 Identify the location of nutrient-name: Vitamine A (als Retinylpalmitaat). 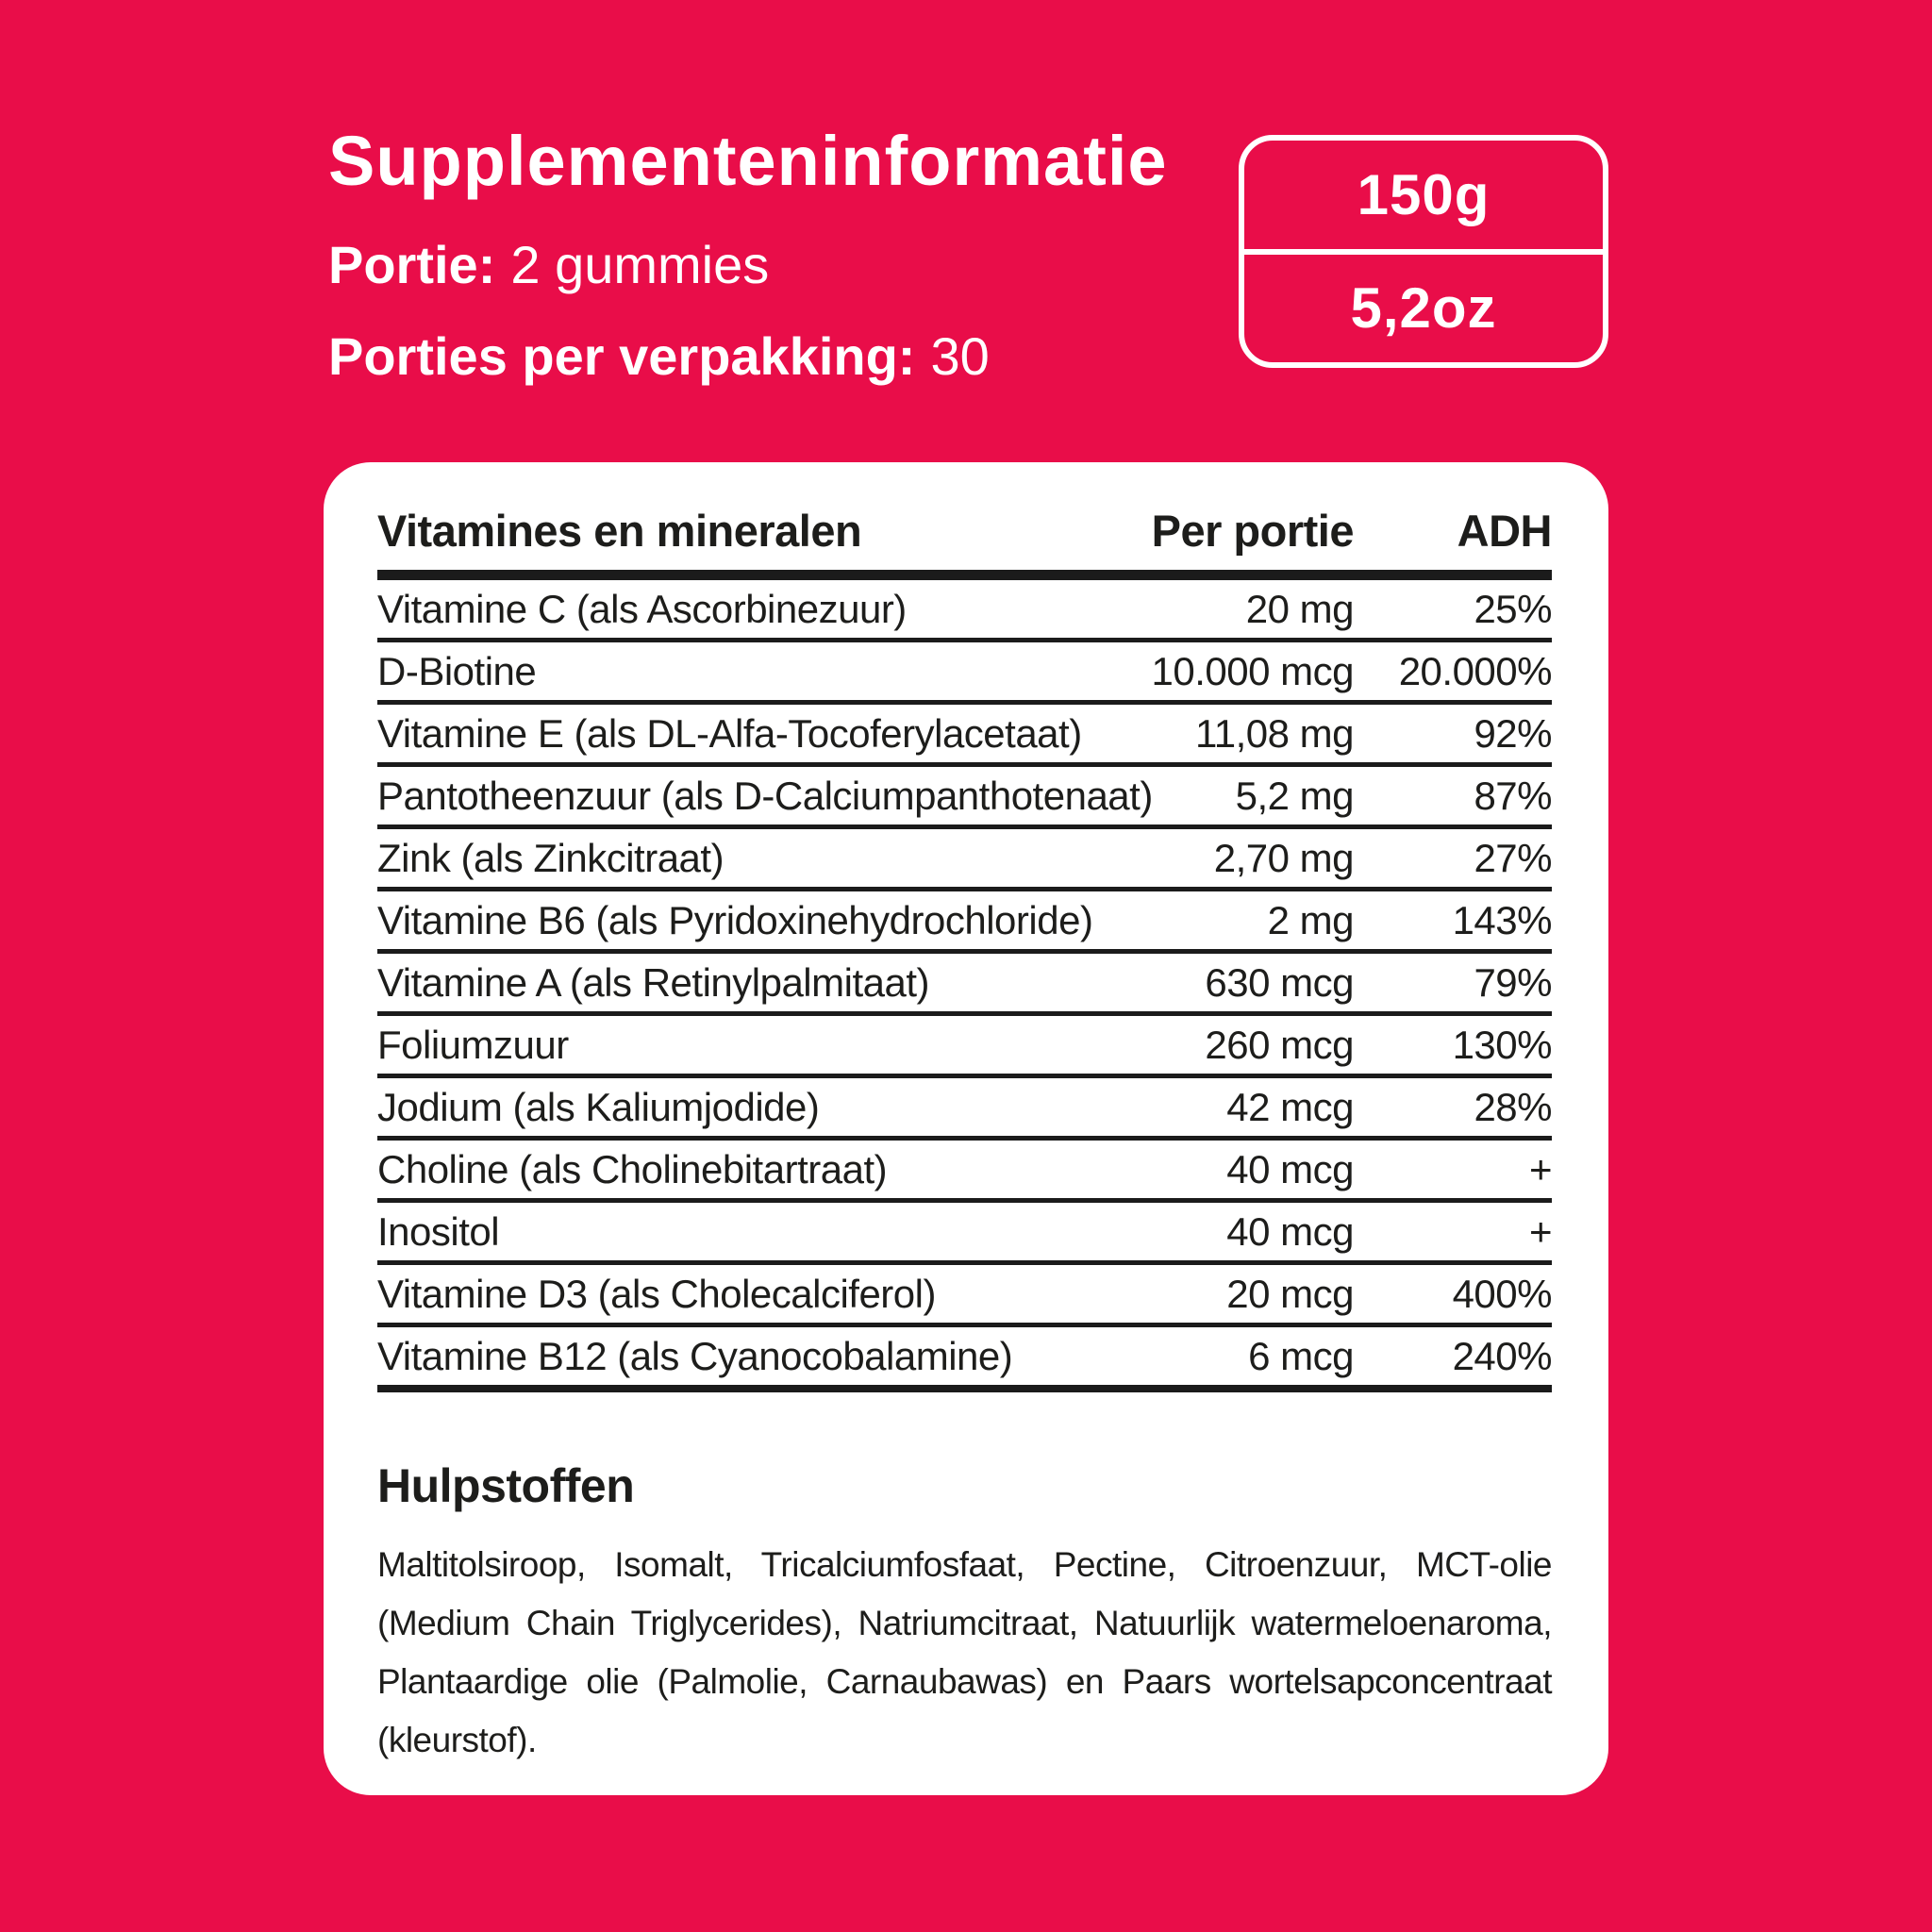
(654, 983).